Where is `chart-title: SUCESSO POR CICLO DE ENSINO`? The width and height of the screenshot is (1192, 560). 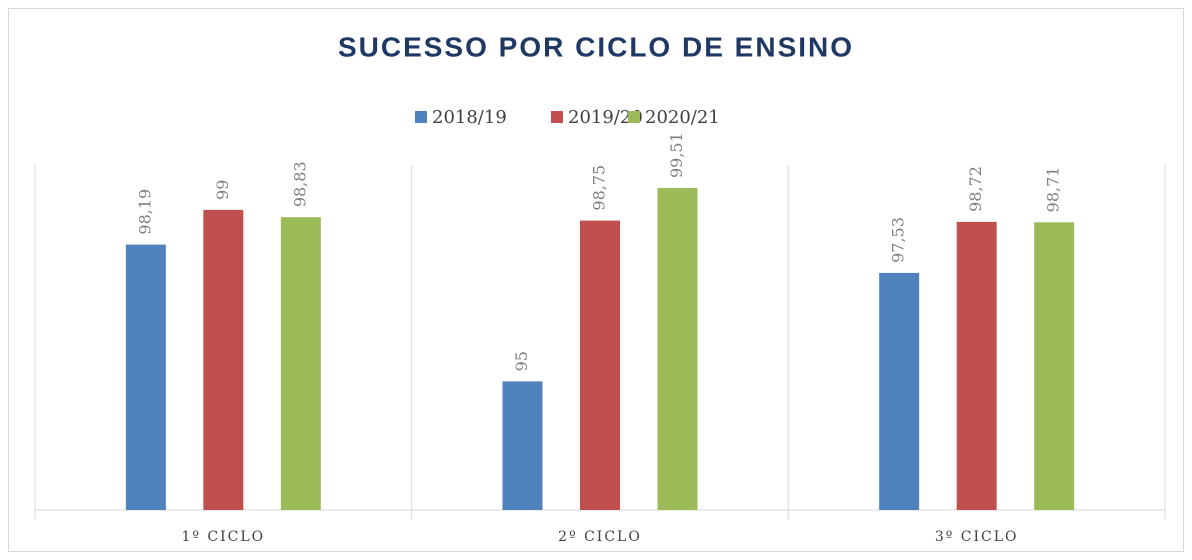
chart-title: SUCESSO POR CICLO DE ENSINO is located at coordinates (596, 46).